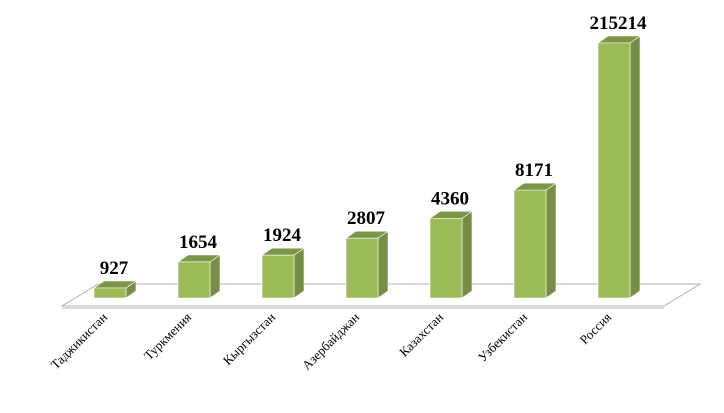  Describe the element at coordinates (534, 170) in the screenshot. I see `data-label: 8171` at that location.